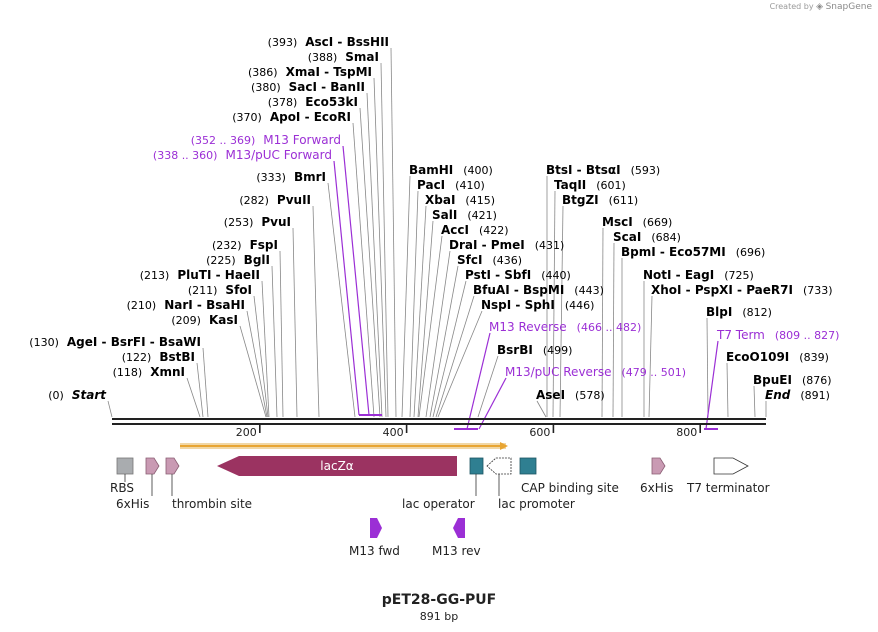 The image size is (878, 632). Describe the element at coordinates (489, 260) in the screenshot. I see `enzyme-site-label: (436) SfcI` at that location.